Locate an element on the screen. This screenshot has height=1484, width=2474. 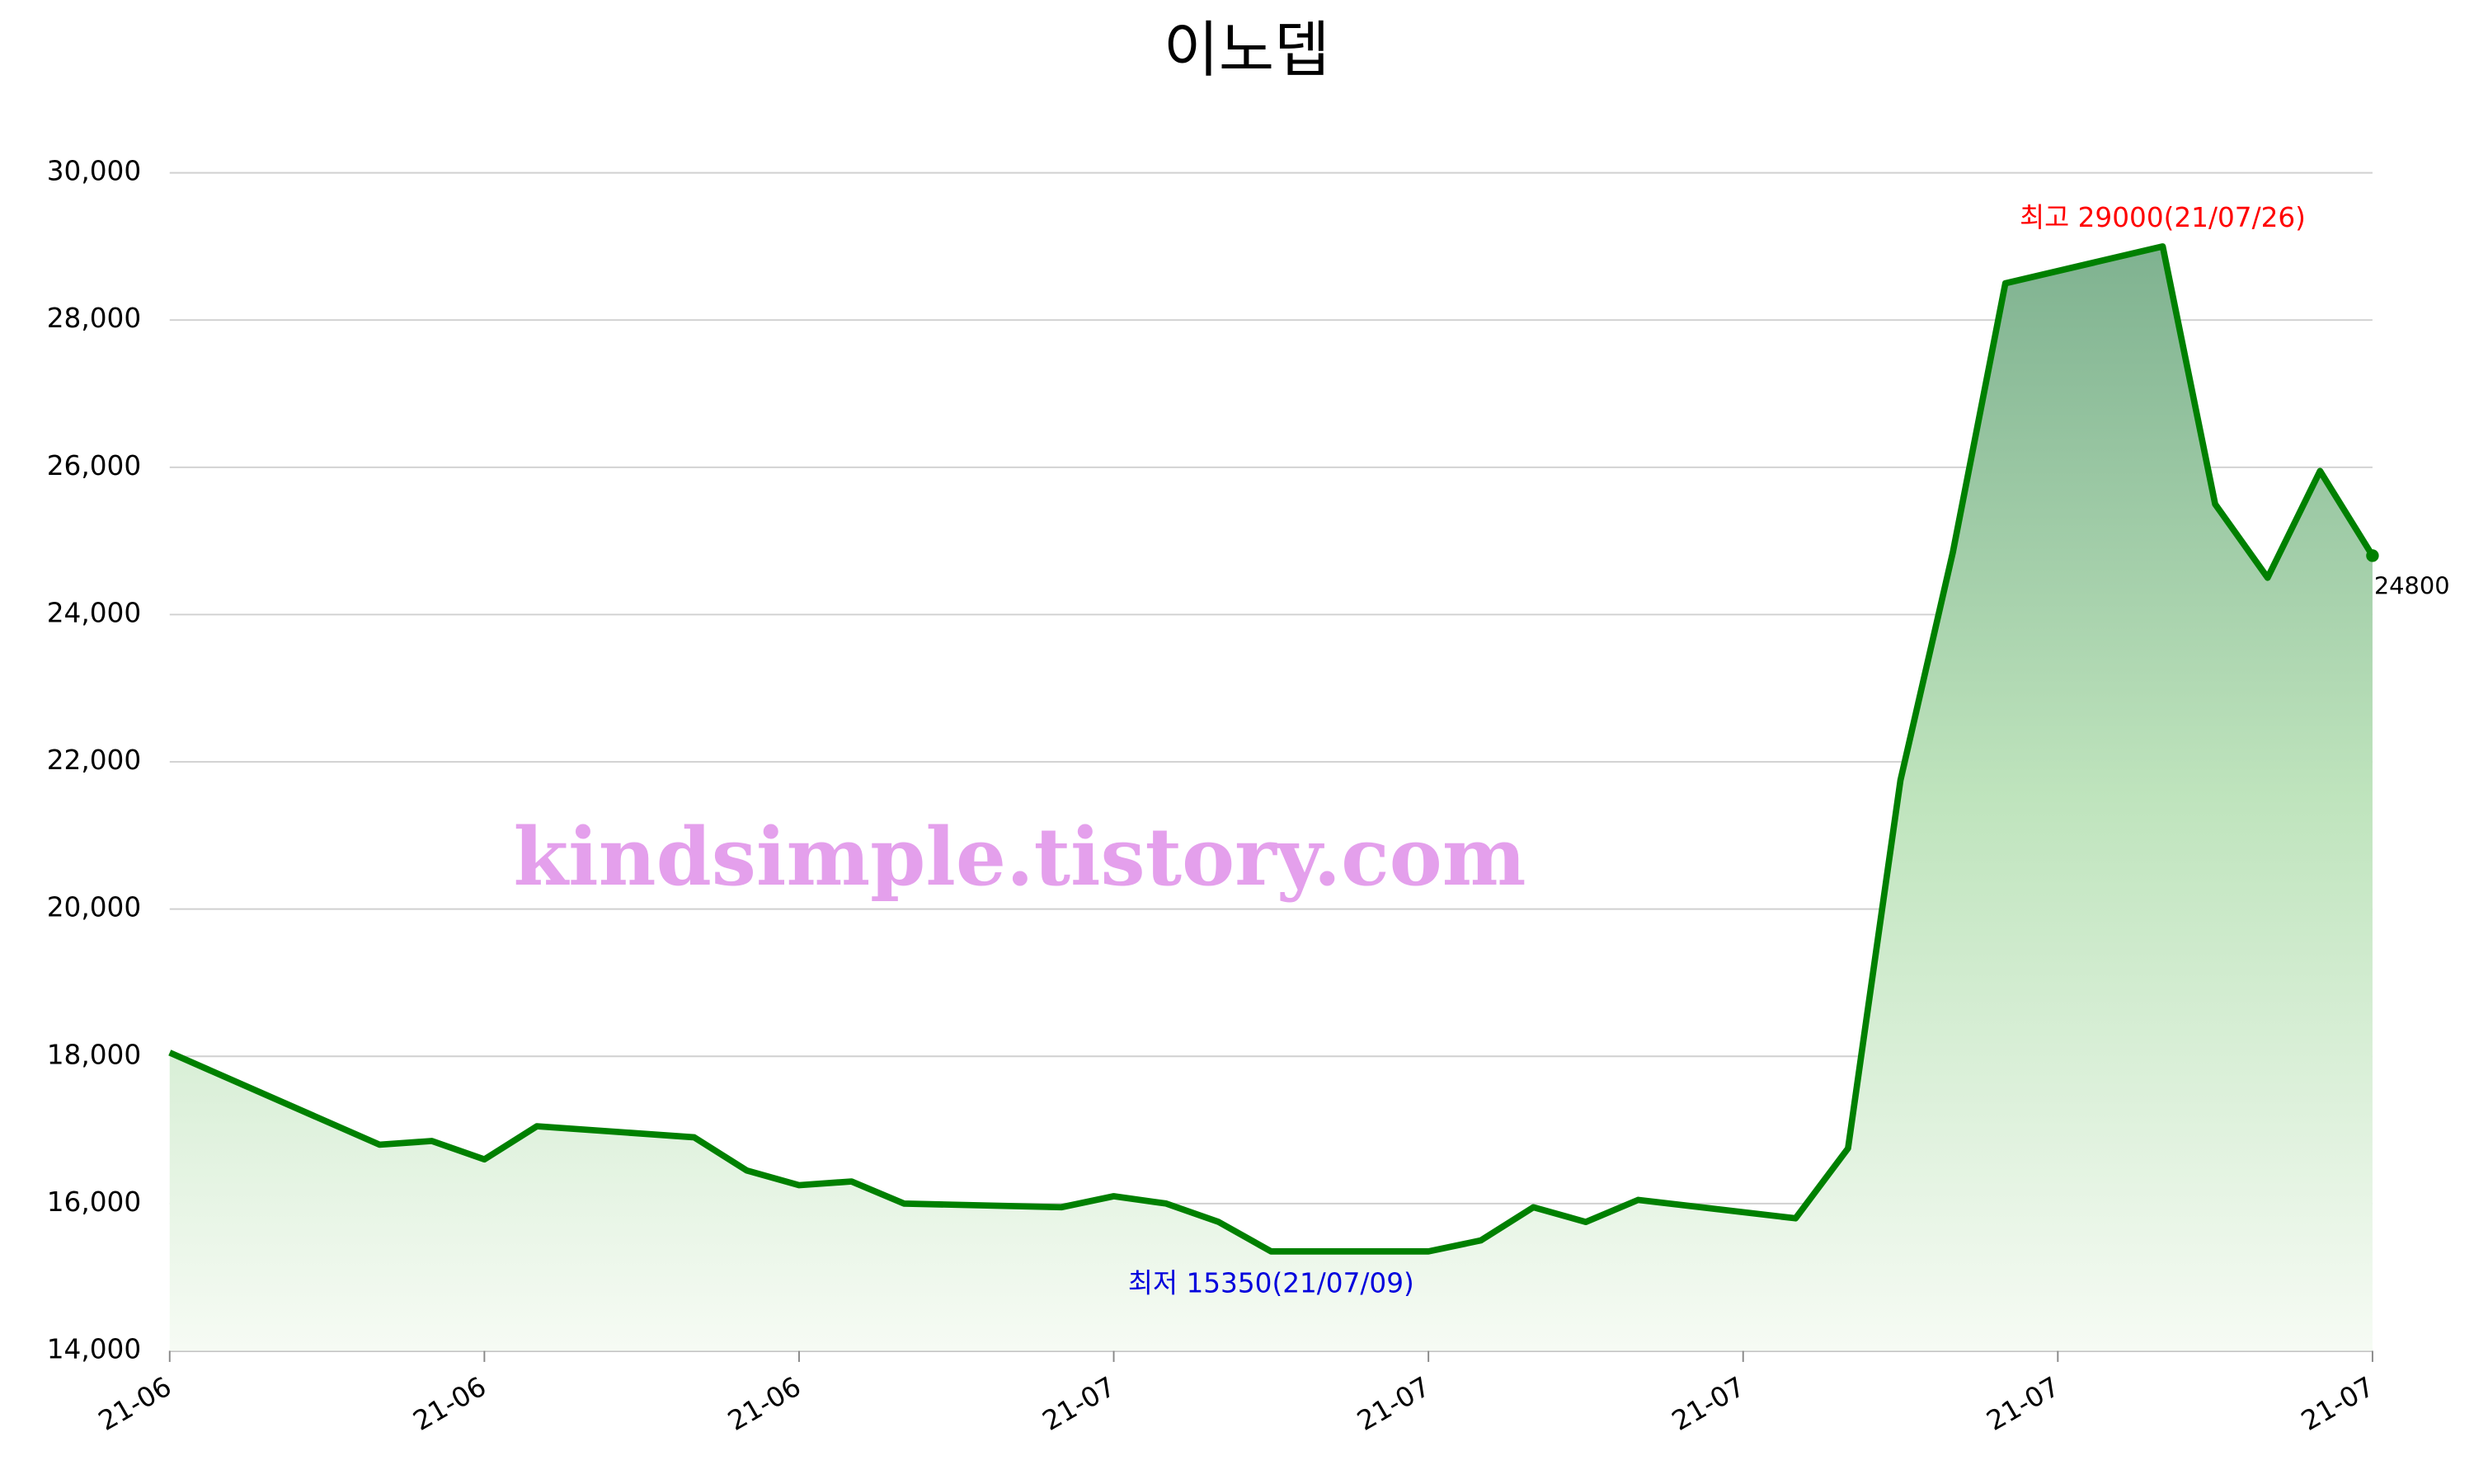
y-tick-label: 22,000 is located at coordinates (94, 760).